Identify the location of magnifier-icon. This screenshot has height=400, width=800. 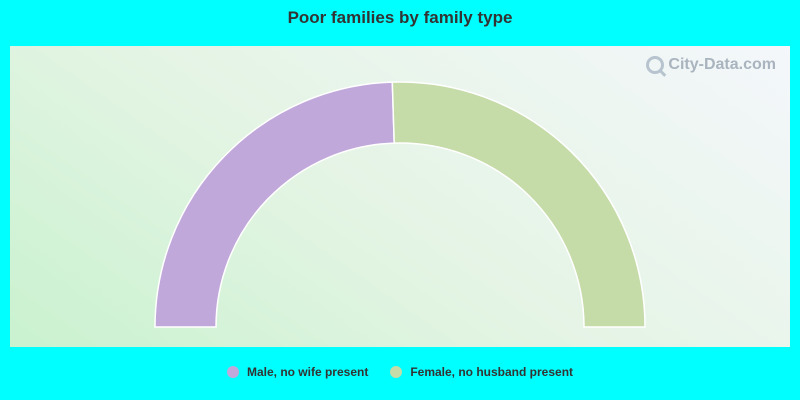
(655, 65).